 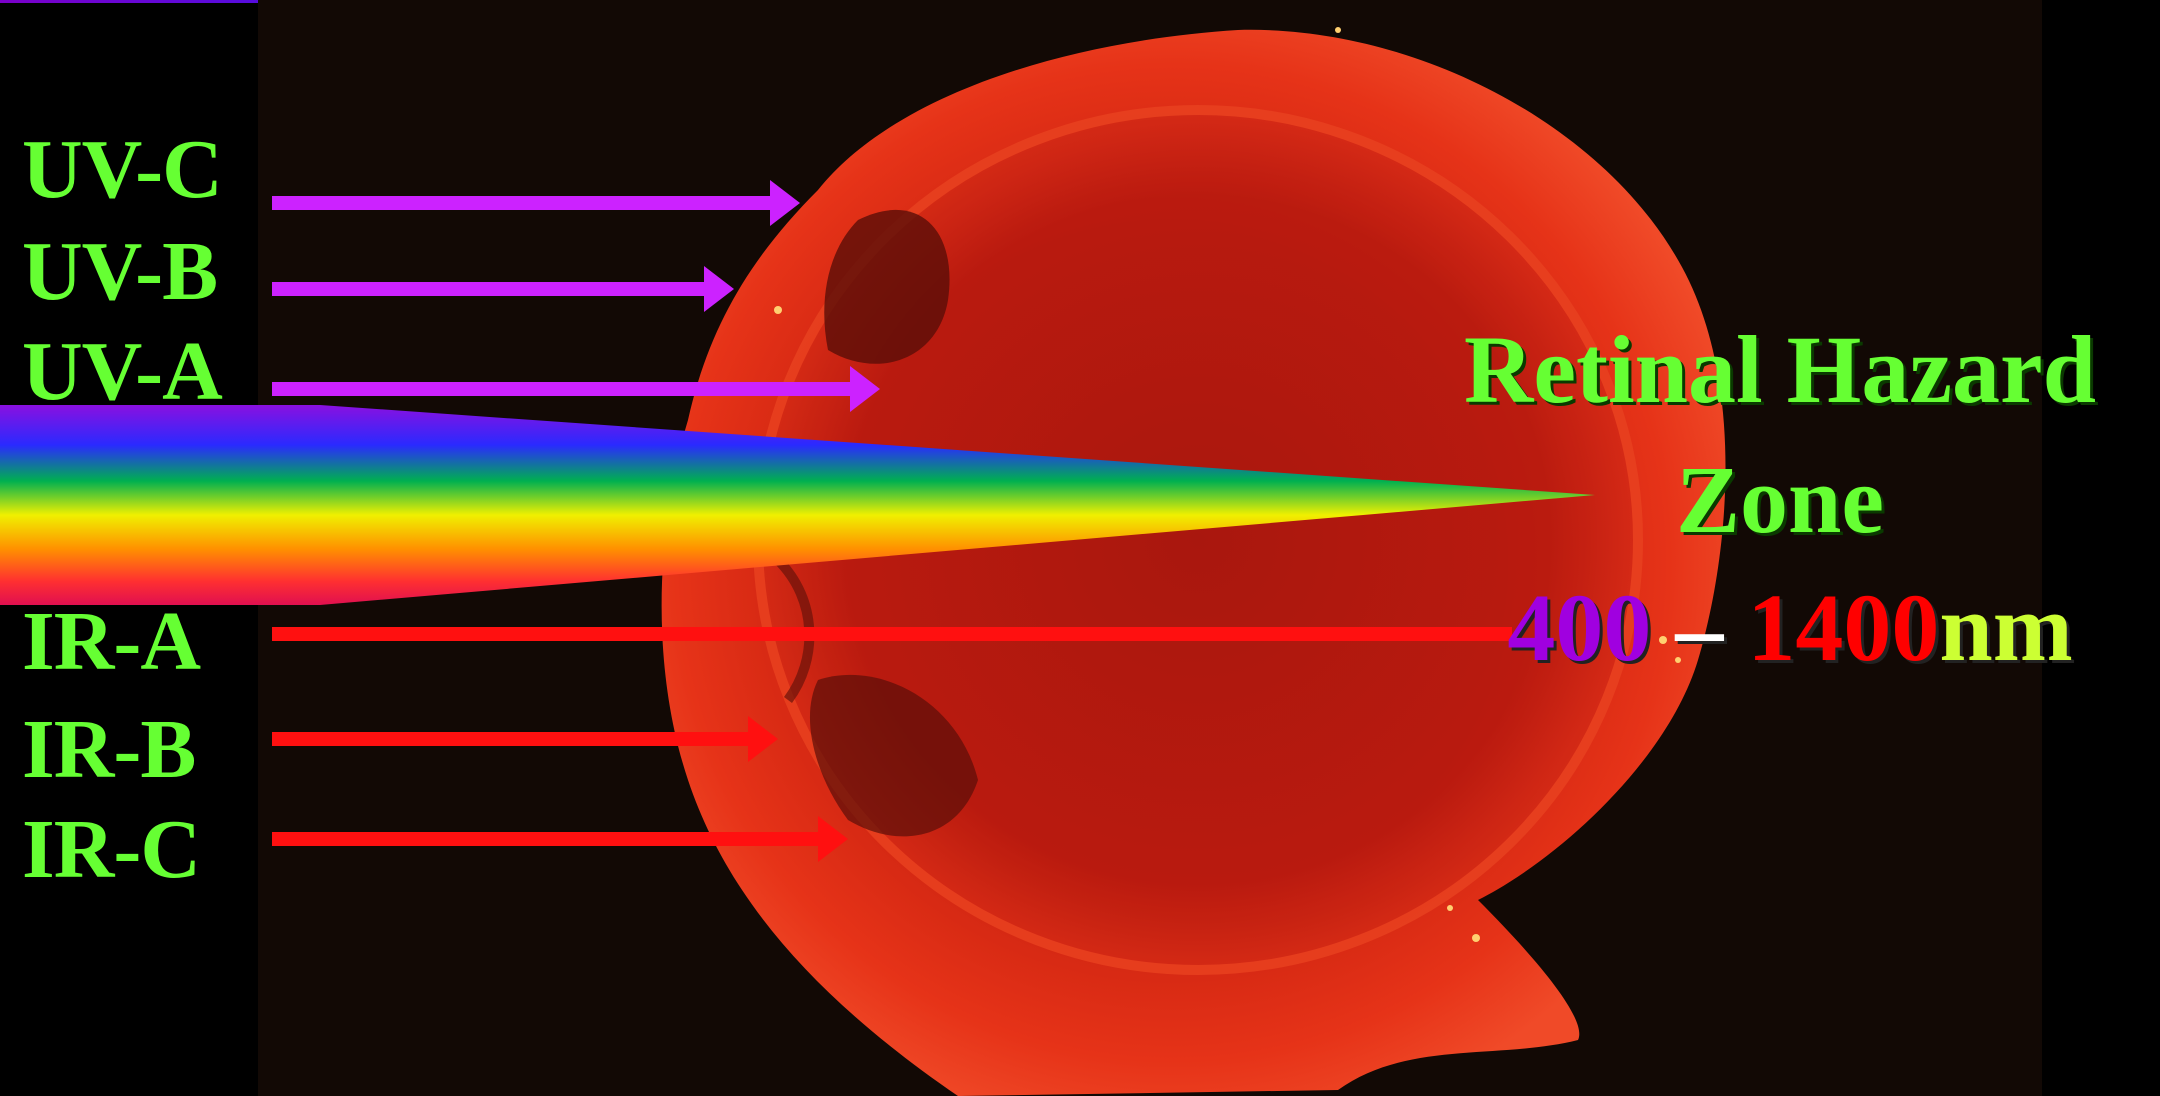 What do you see at coordinates (1780, 499) in the screenshot?
I see `hazard-title-line2: Zone` at bounding box center [1780, 499].